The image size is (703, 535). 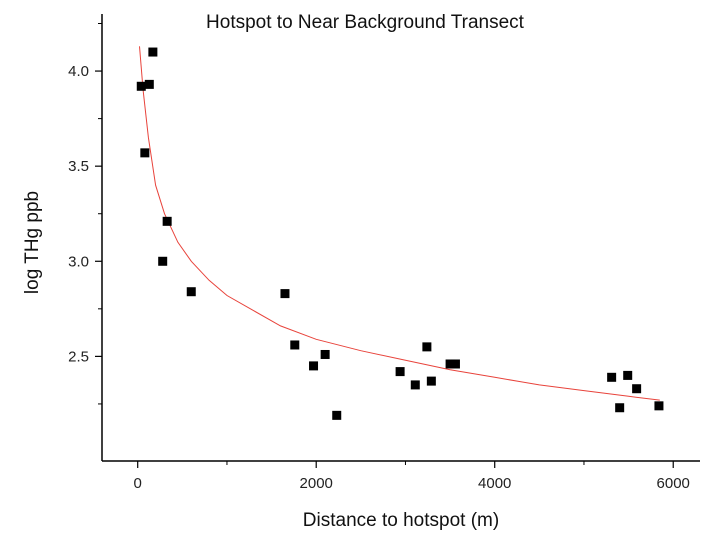 I want to click on y-axis-title: log THg ppb, so click(x=32, y=242).